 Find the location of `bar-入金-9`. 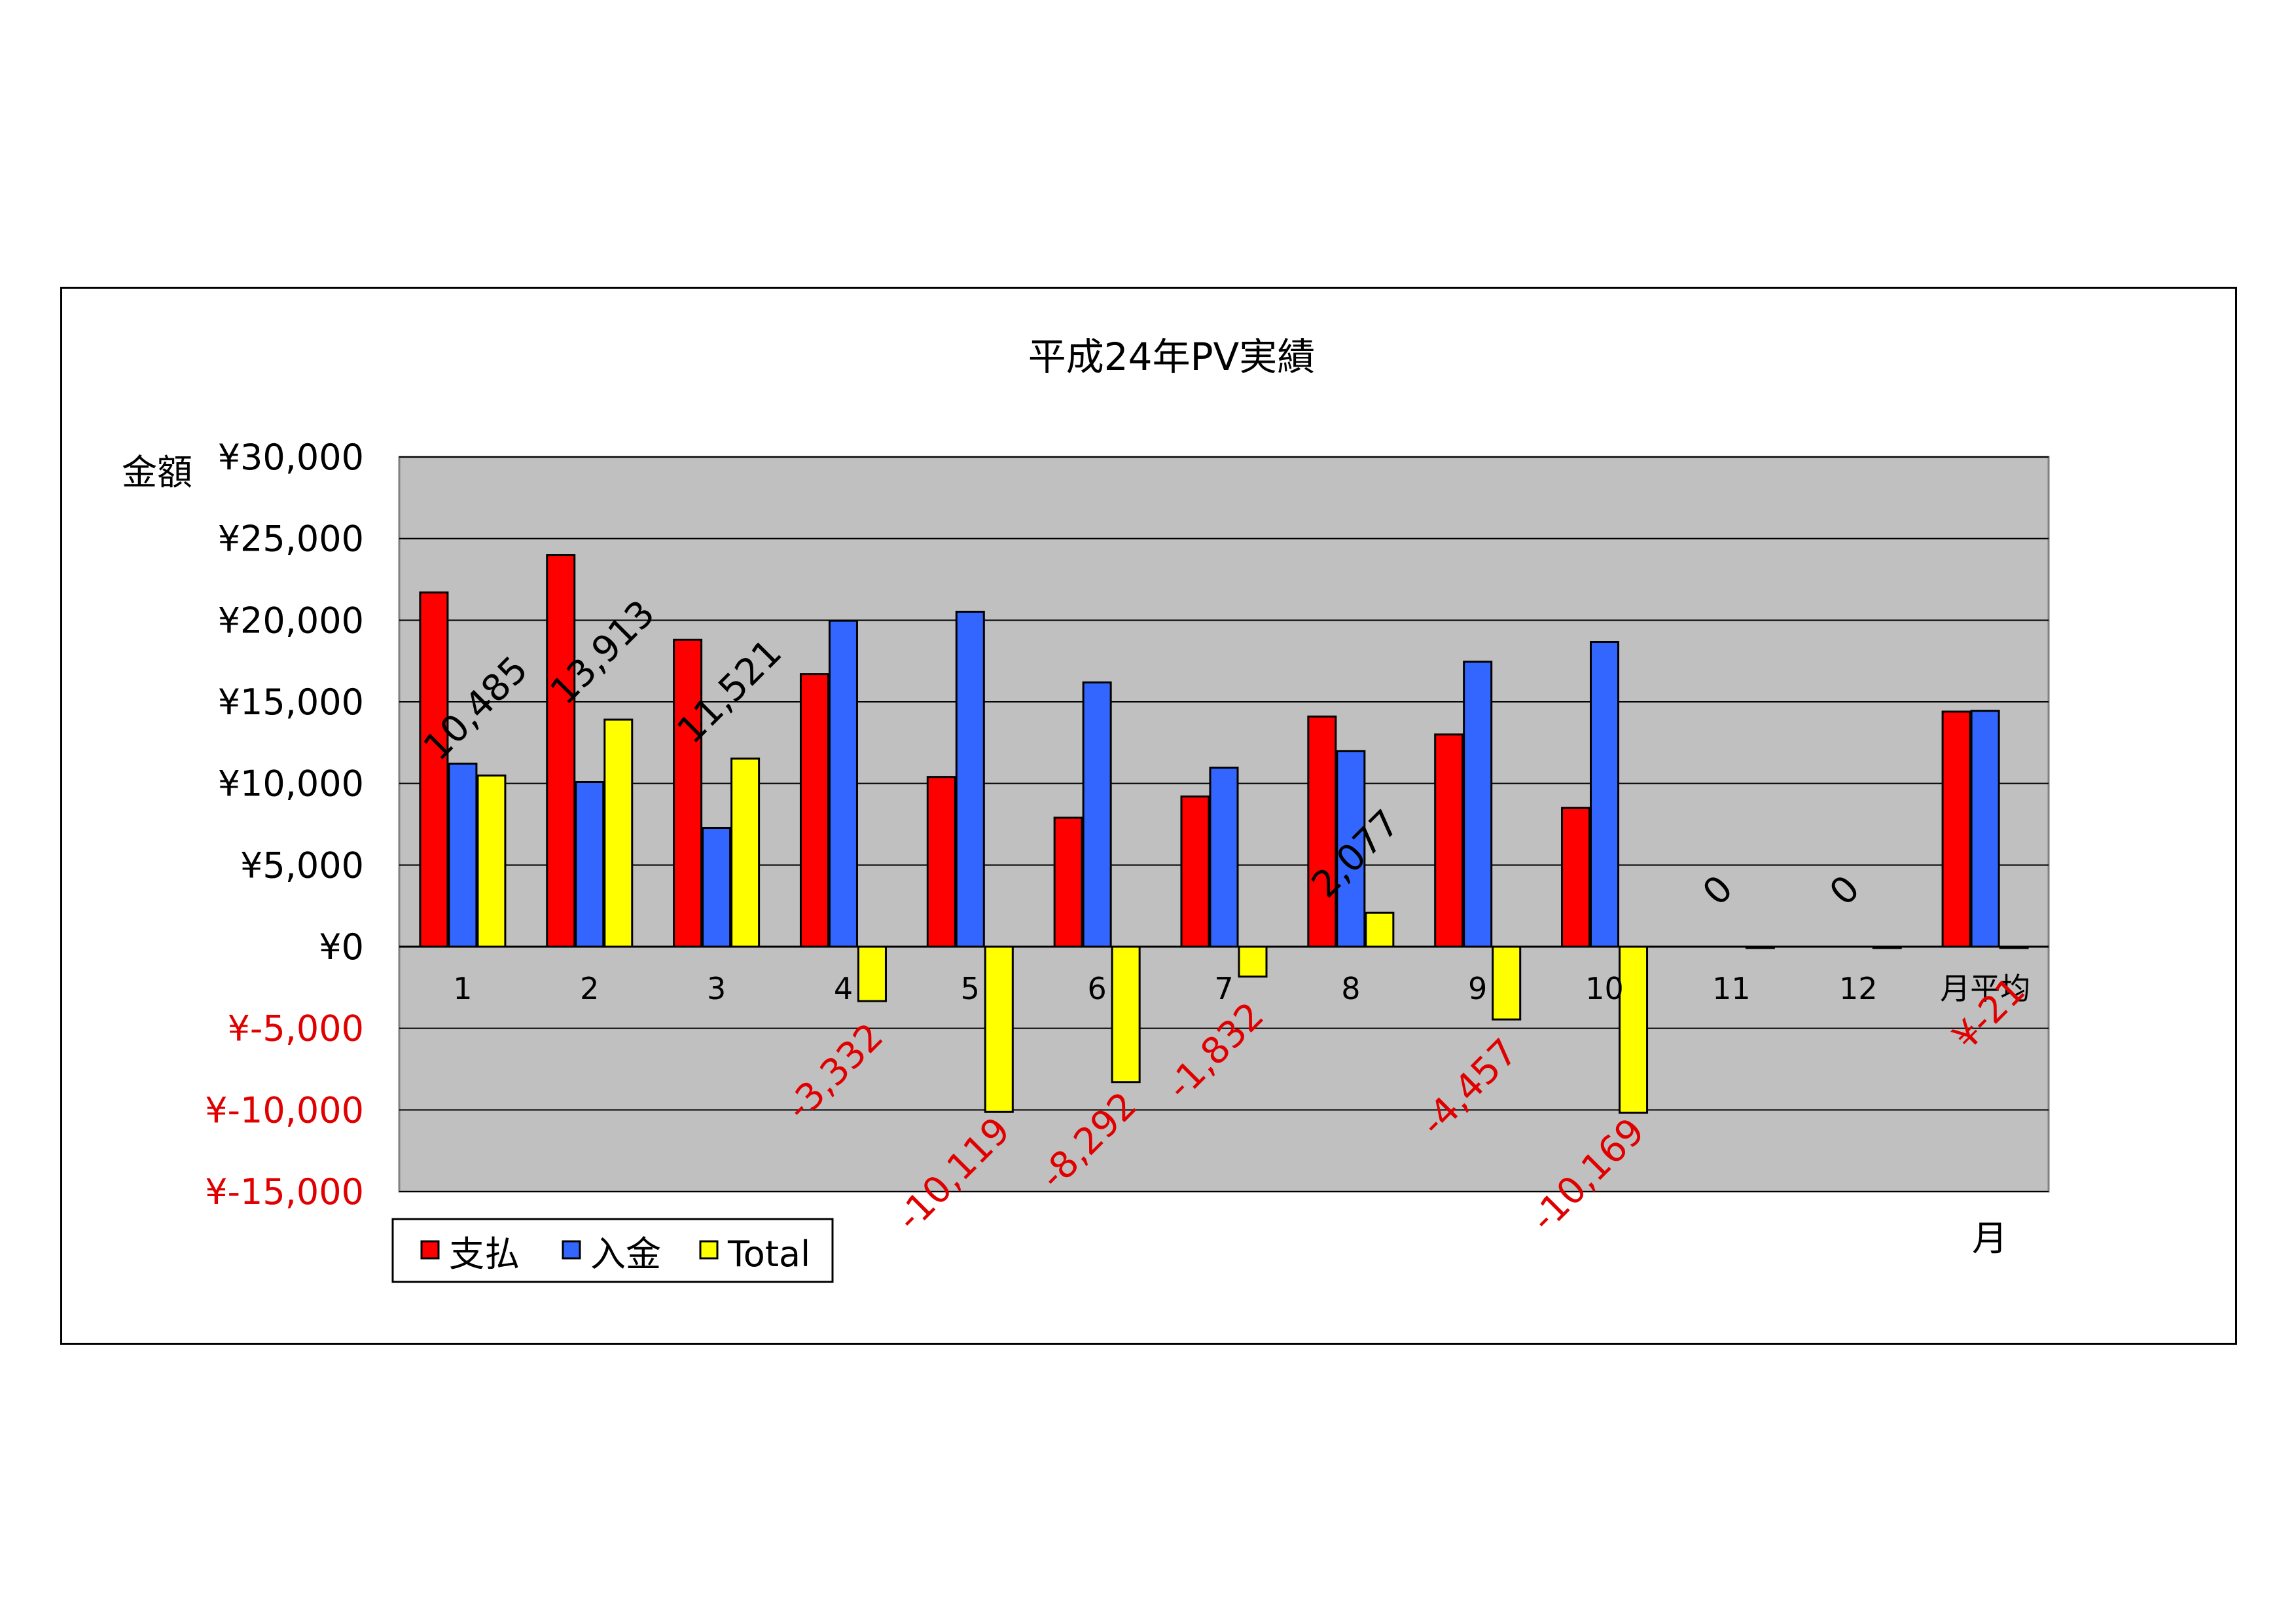

bar-入金-9 is located at coordinates (1478, 804).